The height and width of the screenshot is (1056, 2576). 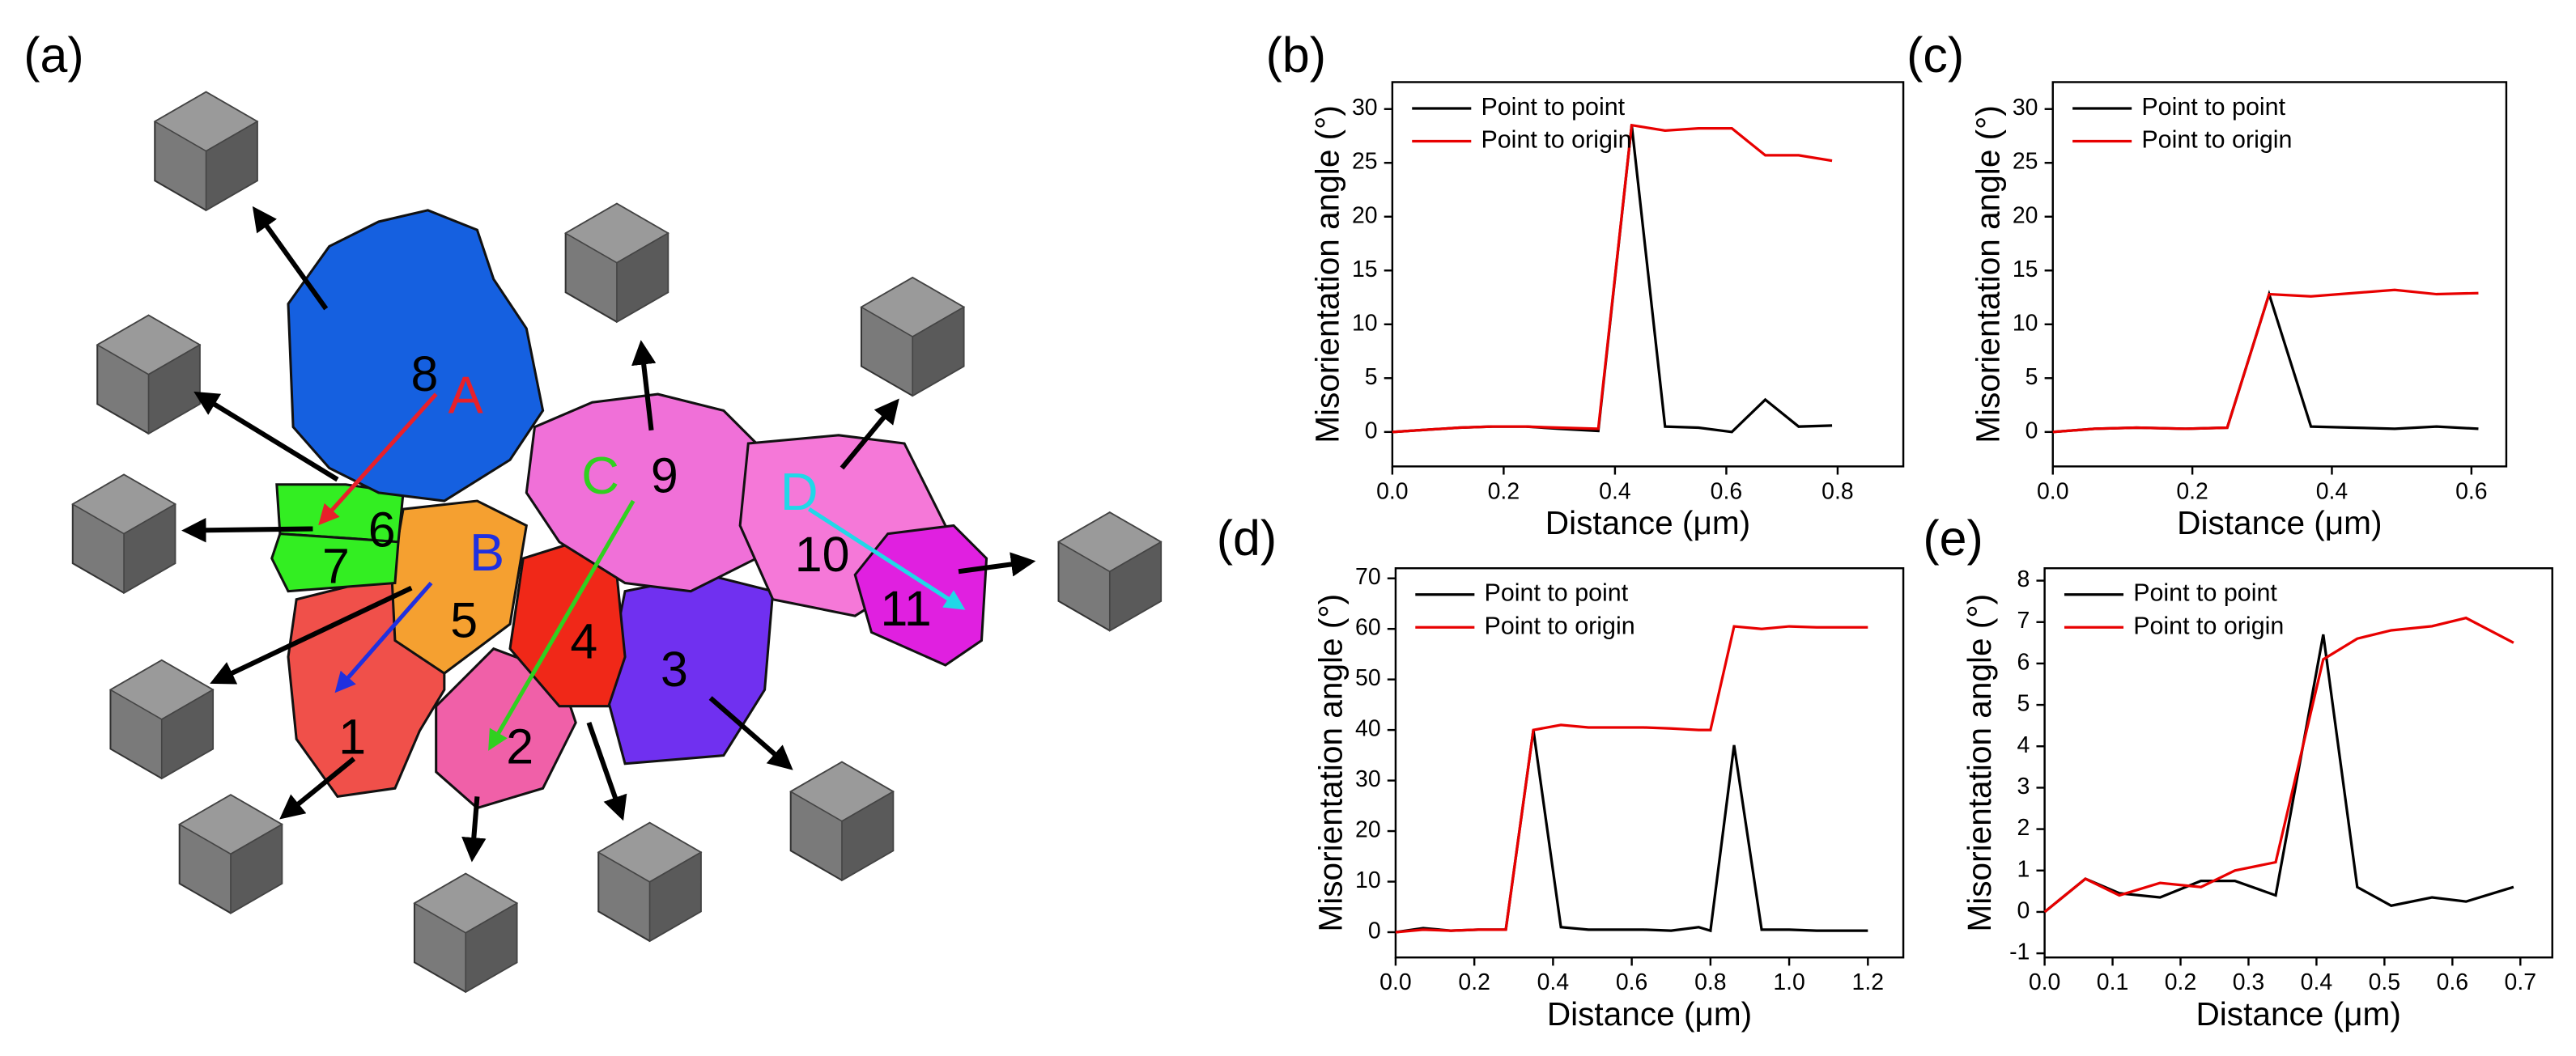 What do you see at coordinates (2024, 828) in the screenshot?
I see `y-tick-label: 2` at bounding box center [2024, 828].